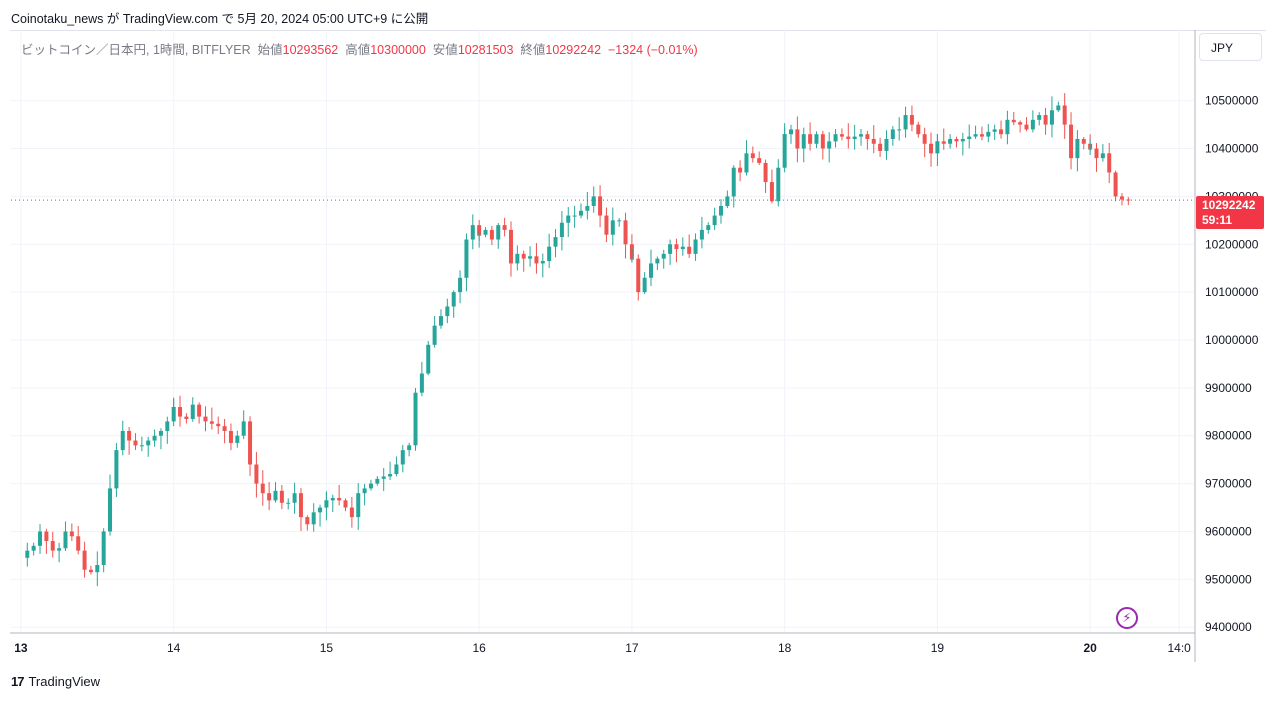 The width and height of the screenshot is (1280, 701). Describe the element at coordinates (533, 50) in the screenshot. I see `close-label: 終値` at that location.